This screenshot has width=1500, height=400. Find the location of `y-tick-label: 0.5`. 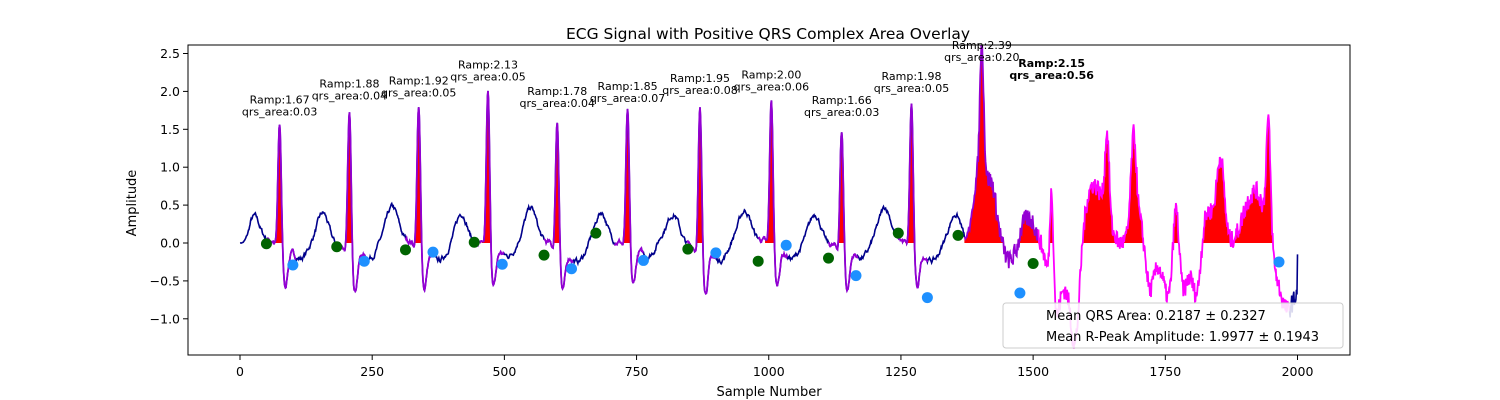

y-tick-label: 0.5 is located at coordinates (170, 205).